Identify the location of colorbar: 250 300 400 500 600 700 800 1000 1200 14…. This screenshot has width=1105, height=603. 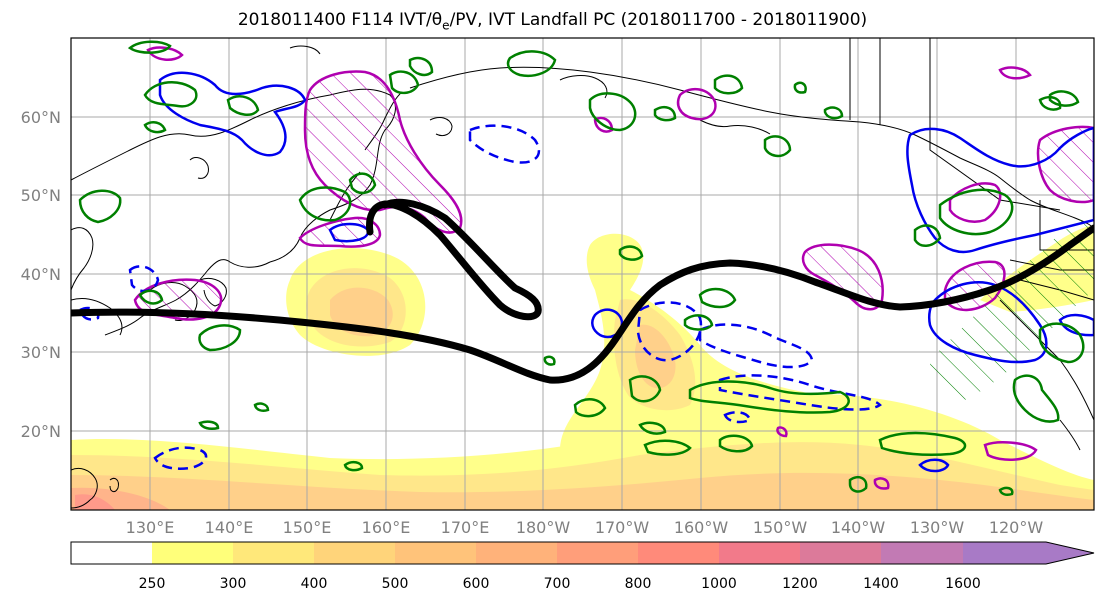
(582, 566).